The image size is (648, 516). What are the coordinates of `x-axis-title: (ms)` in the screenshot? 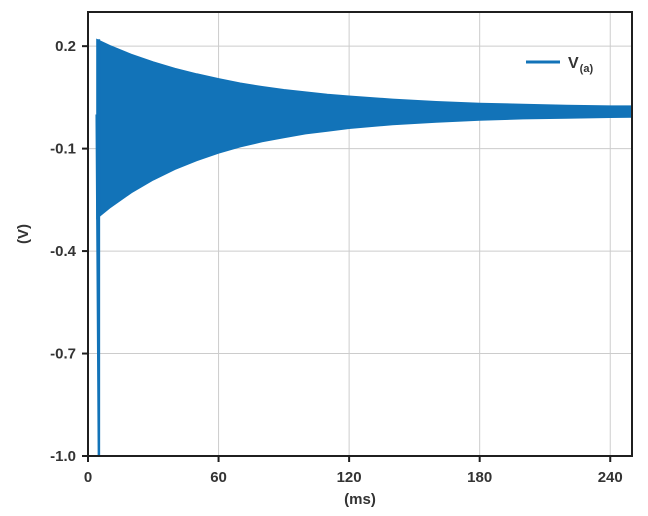 It's located at (360, 499).